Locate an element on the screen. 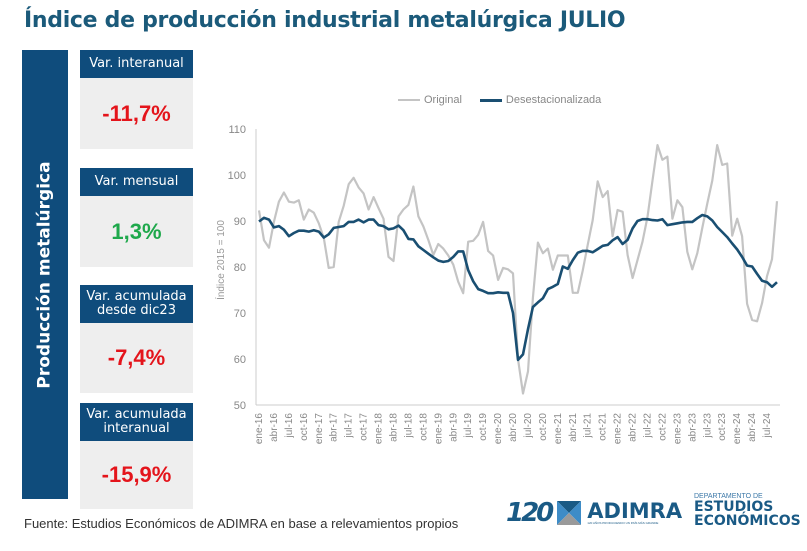 This screenshot has height=551, width=807. legend-label-original: Original is located at coordinates (443, 100).